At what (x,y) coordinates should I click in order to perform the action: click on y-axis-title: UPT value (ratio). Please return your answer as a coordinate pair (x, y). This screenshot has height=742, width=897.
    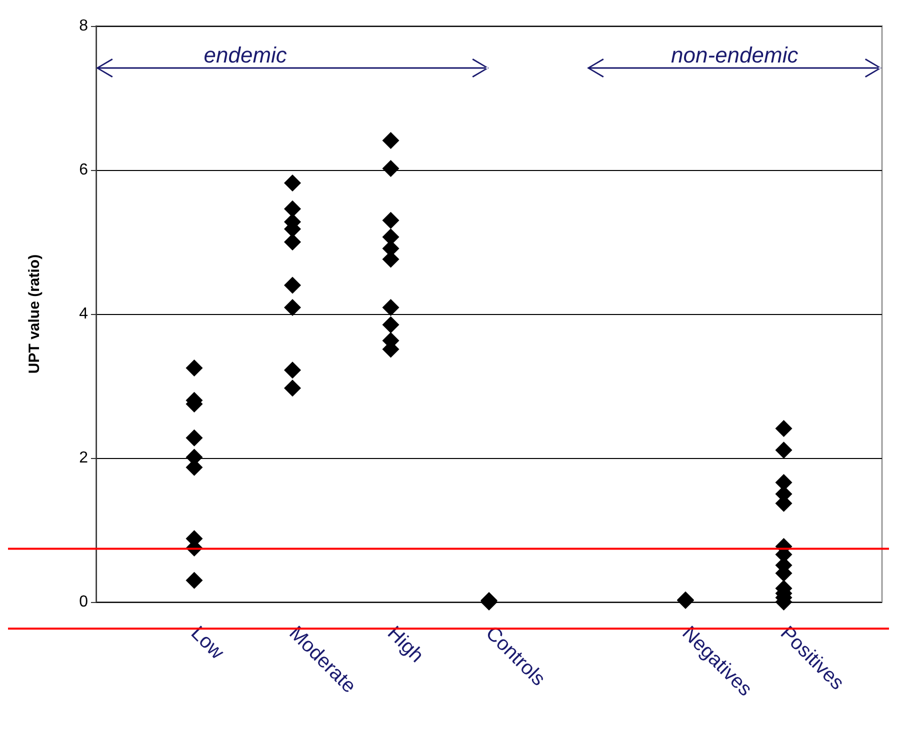
    Looking at the image, I should click on (34, 314).